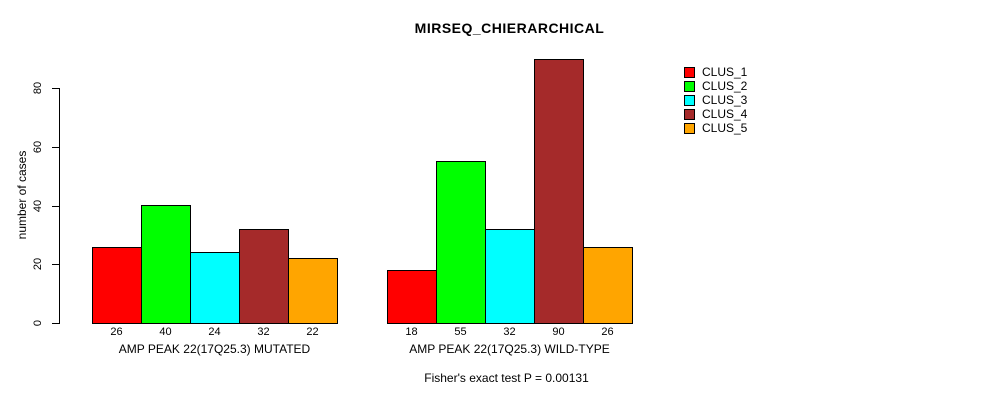 The height and width of the screenshot is (400, 990). What do you see at coordinates (312, 332) in the screenshot?
I see `bar-value-label: 22` at bounding box center [312, 332].